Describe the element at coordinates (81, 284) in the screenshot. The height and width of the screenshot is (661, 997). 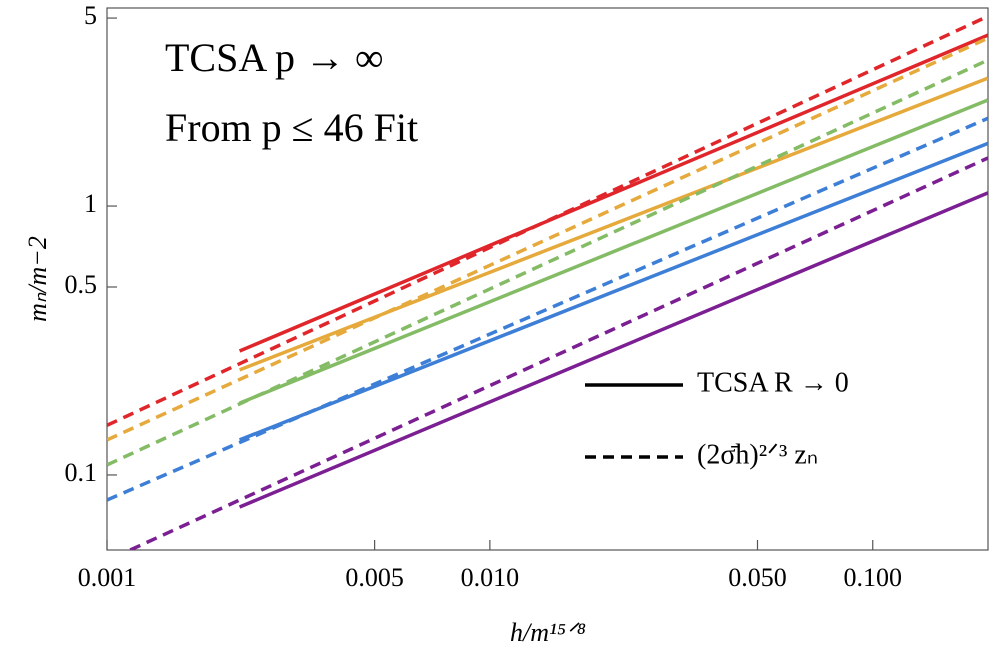
I see `y-tick-label: 0.5` at that location.